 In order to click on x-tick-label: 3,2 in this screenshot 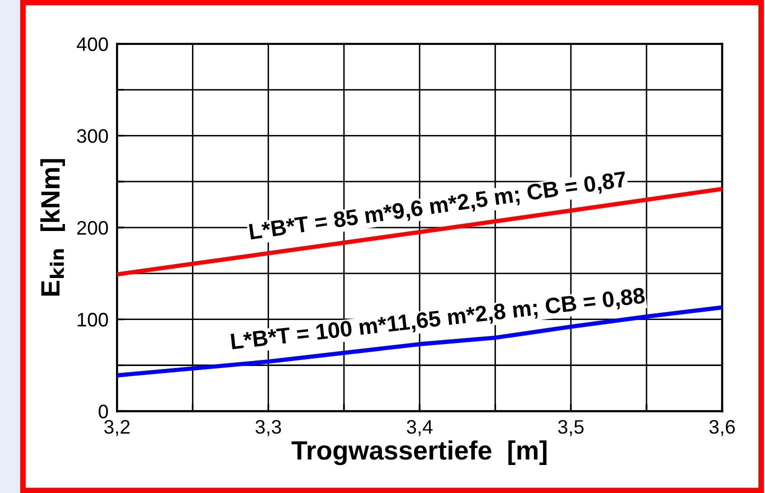, I will do `click(117, 428)`.